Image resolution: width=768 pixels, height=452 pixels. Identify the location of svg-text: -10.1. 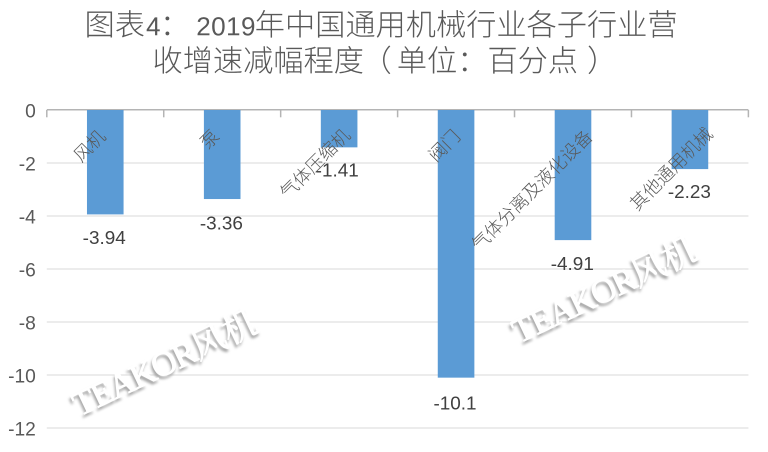
(454, 404).